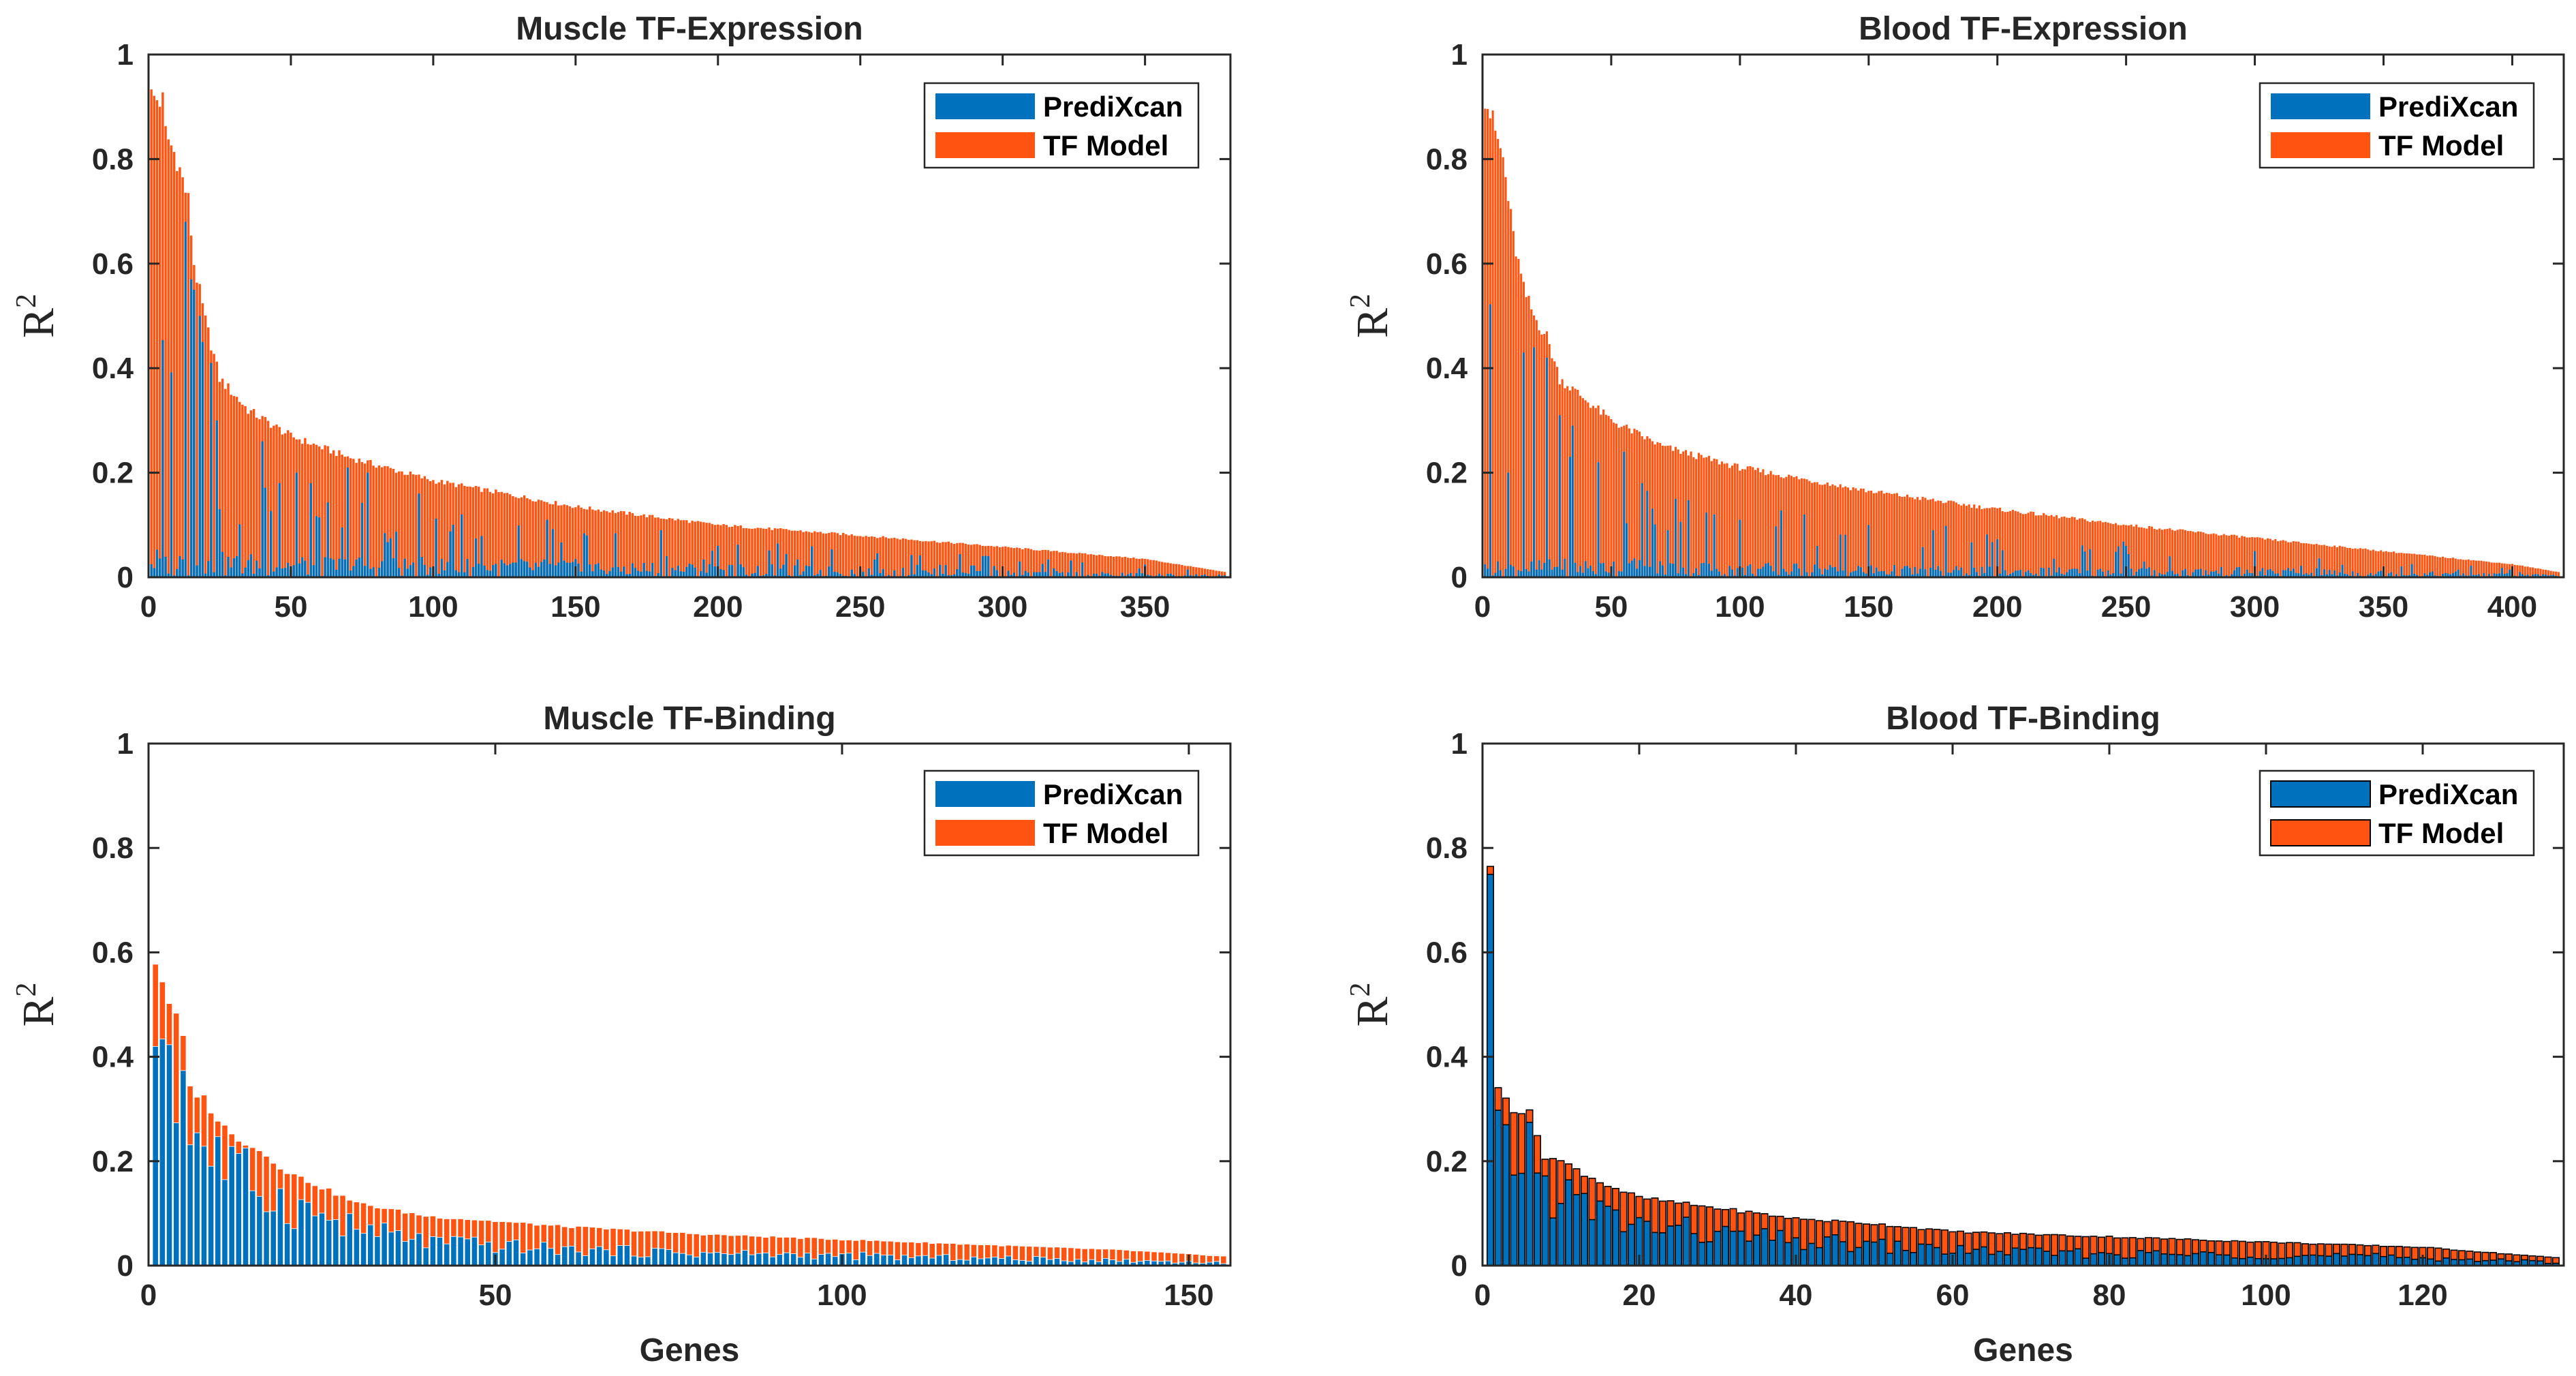 The width and height of the screenshot is (2576, 1376). I want to click on y-tick-label: 0, so click(1459, 577).